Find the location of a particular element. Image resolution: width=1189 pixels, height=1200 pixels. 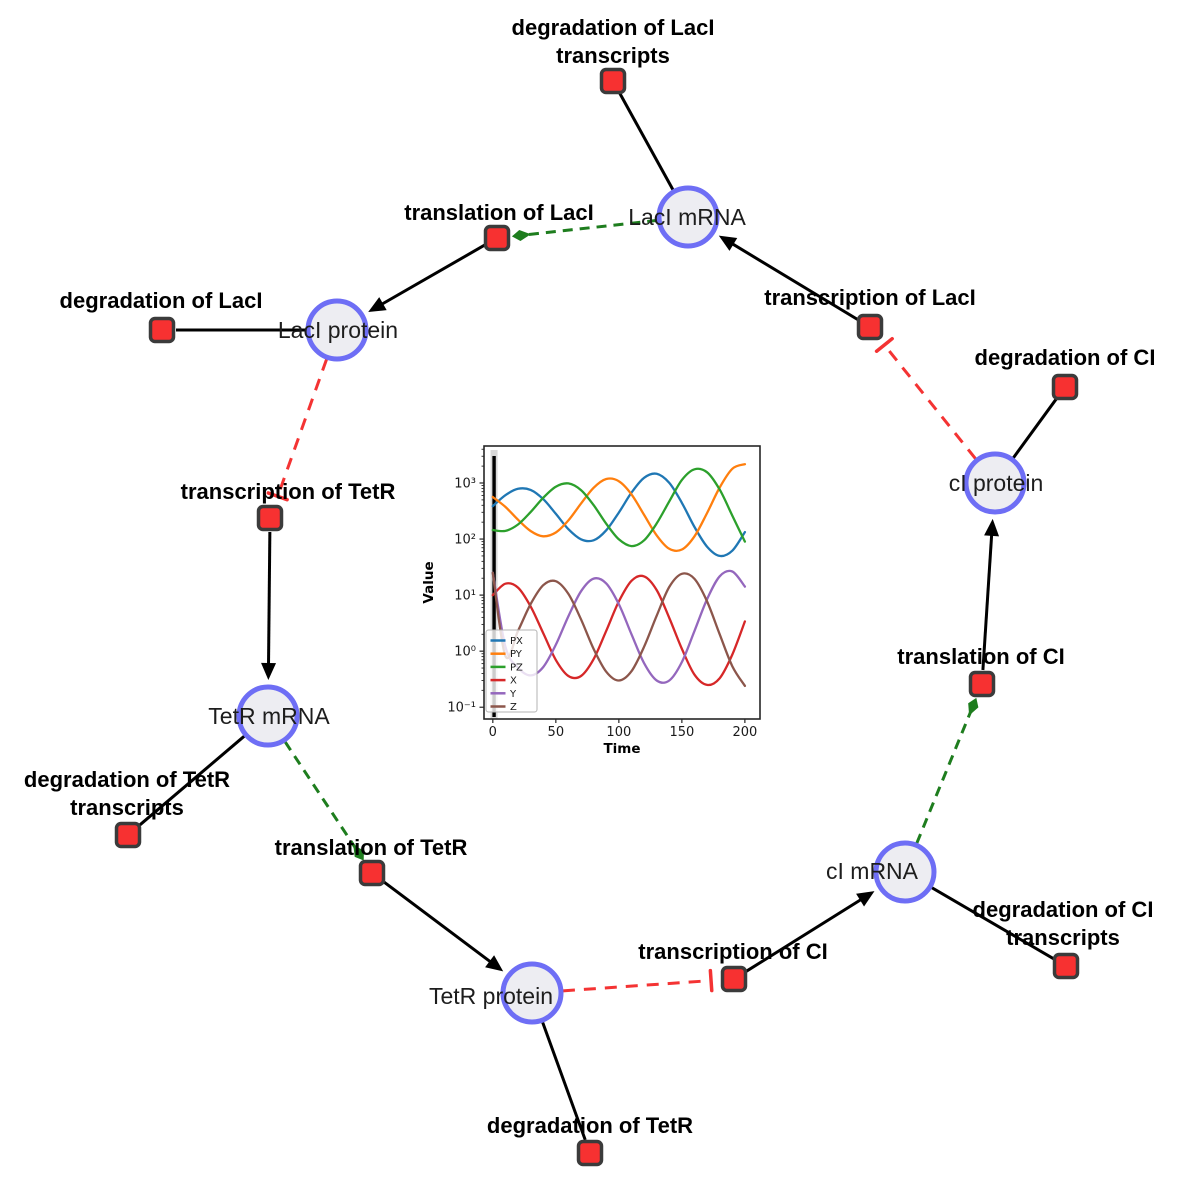

reaction-node-deg_tetr is located at coordinates (590, 1153).